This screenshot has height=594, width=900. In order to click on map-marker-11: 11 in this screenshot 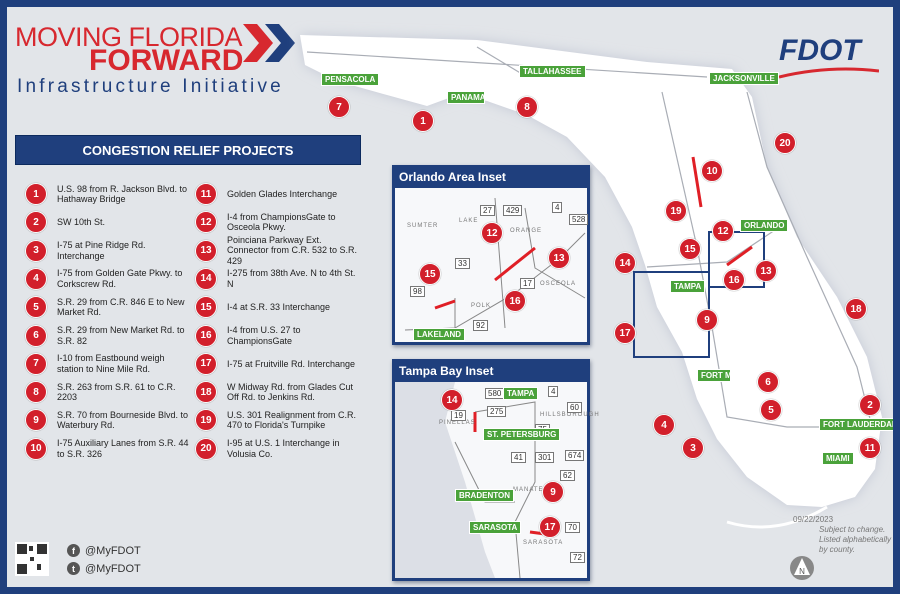, I will do `click(870, 448)`.